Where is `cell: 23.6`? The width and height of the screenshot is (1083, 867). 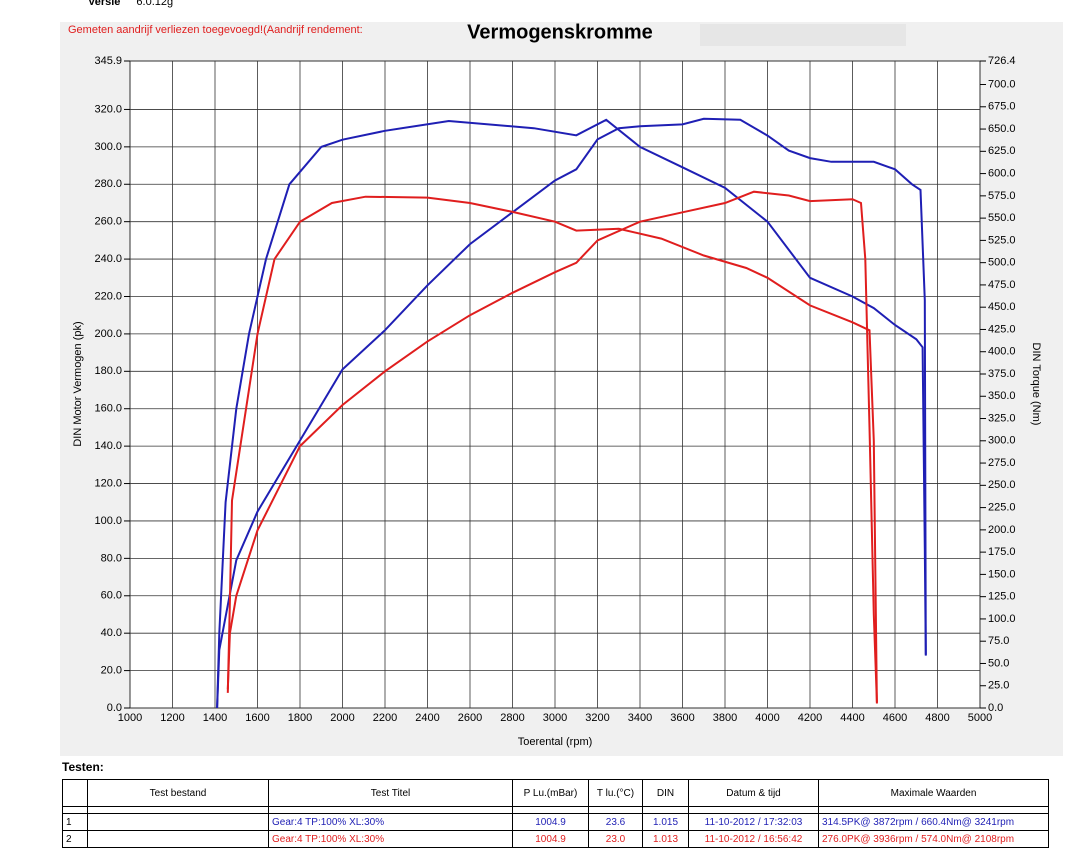 cell: 23.6 is located at coordinates (615, 822).